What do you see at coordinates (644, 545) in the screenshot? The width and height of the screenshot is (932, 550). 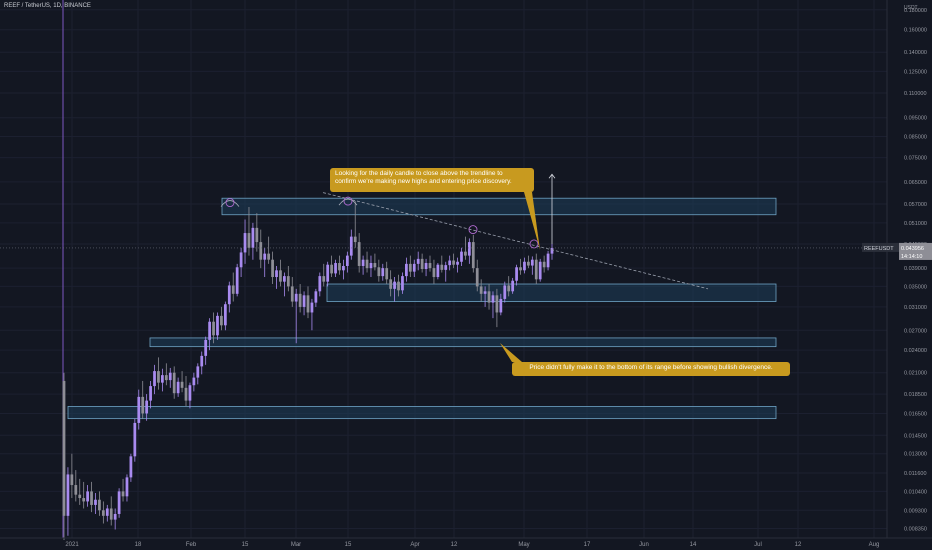 I see `time-tick-label: Jun` at bounding box center [644, 545].